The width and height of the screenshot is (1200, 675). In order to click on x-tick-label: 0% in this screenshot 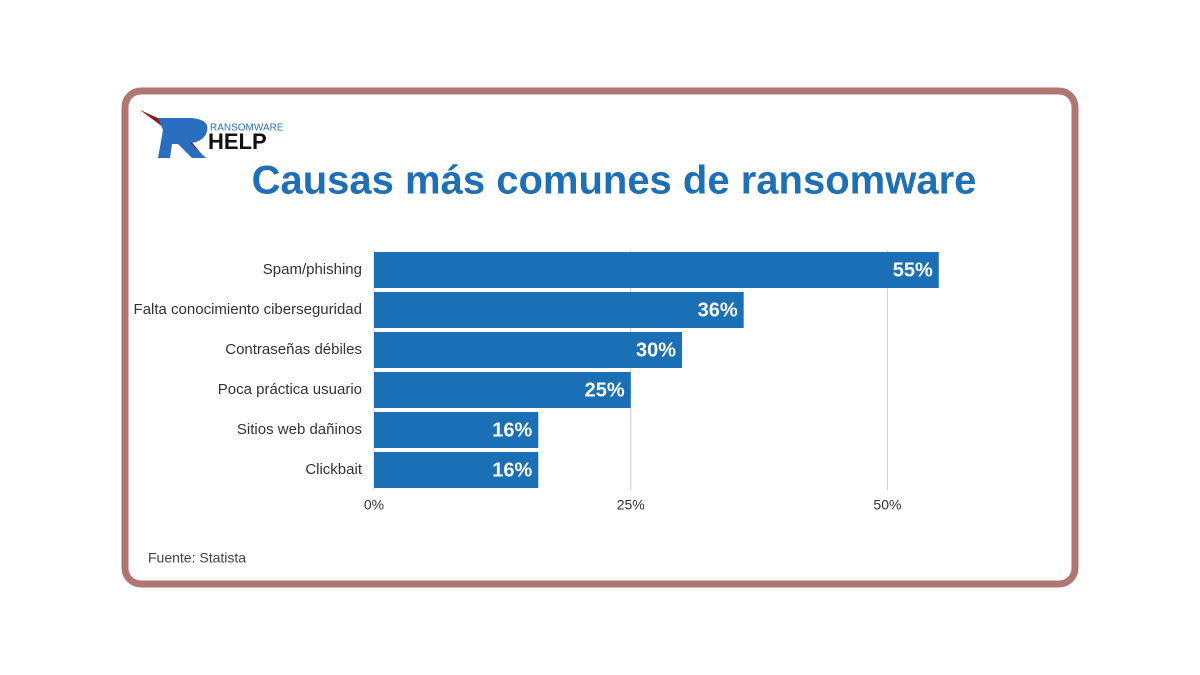, I will do `click(374, 505)`.